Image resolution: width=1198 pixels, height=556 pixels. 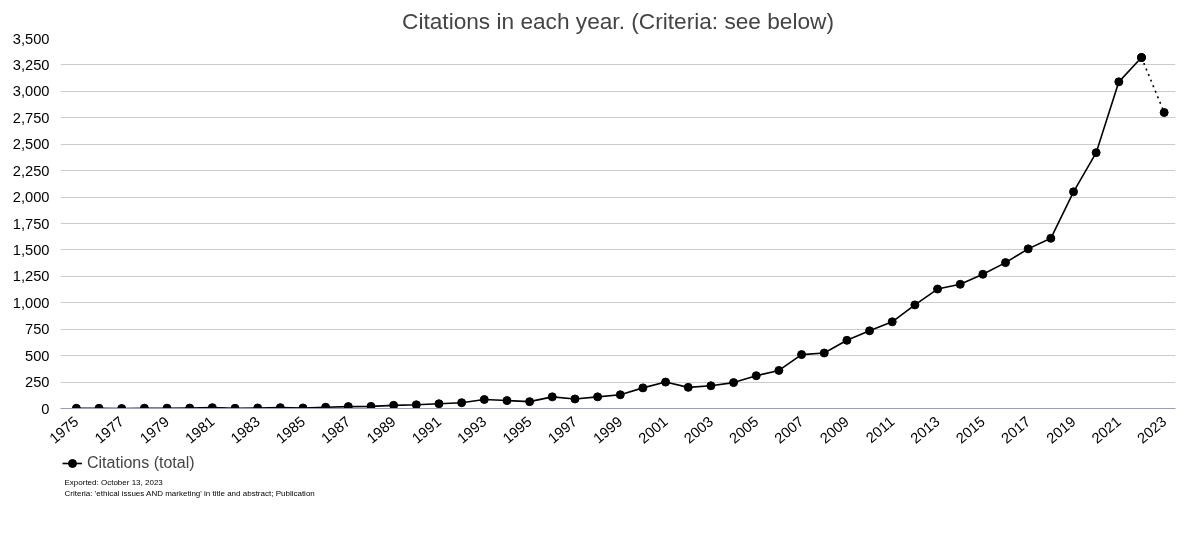 What do you see at coordinates (618, 20) in the screenshot?
I see `chart-title: Citations in each year. (Criteria: see below)` at bounding box center [618, 20].